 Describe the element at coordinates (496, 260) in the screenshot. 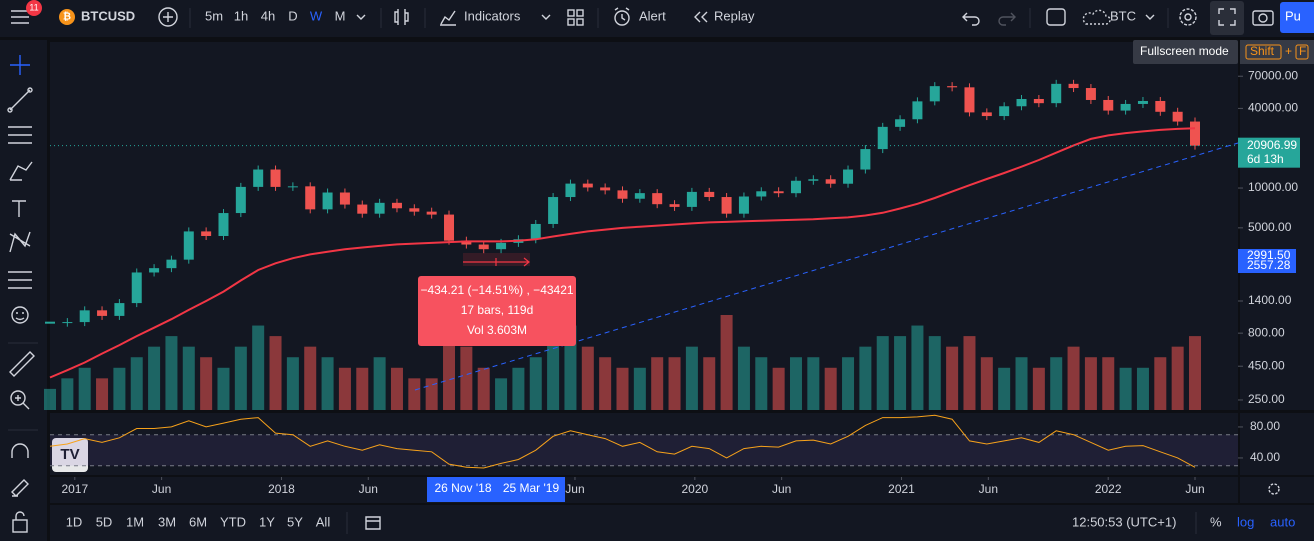

I see `date-range-measure` at that location.